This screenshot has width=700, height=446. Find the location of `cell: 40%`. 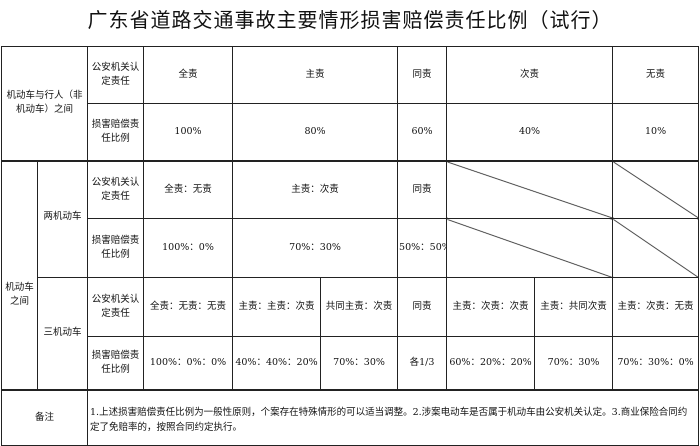

cell: 40% is located at coordinates (530, 132).